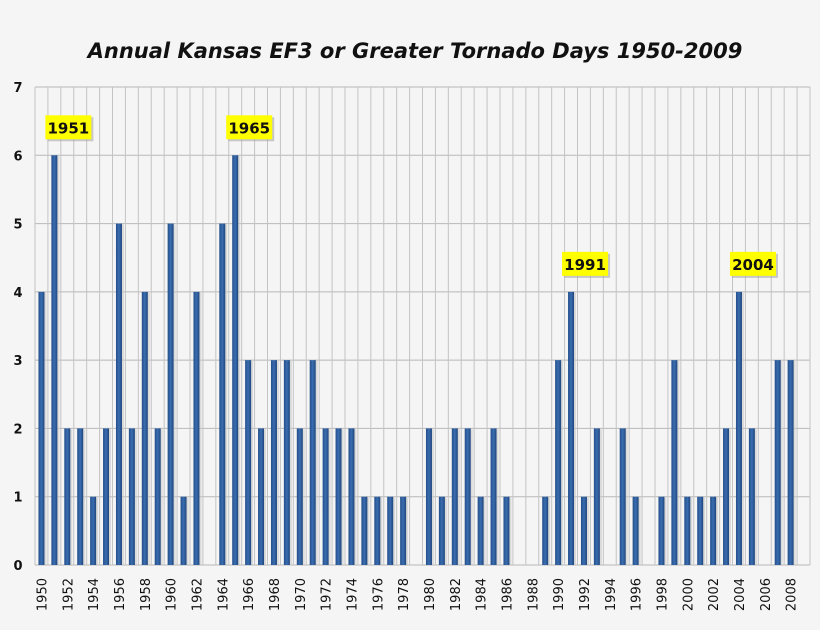  What do you see at coordinates (157, 496) in the screenshot?
I see `bar-1959` at bounding box center [157, 496].